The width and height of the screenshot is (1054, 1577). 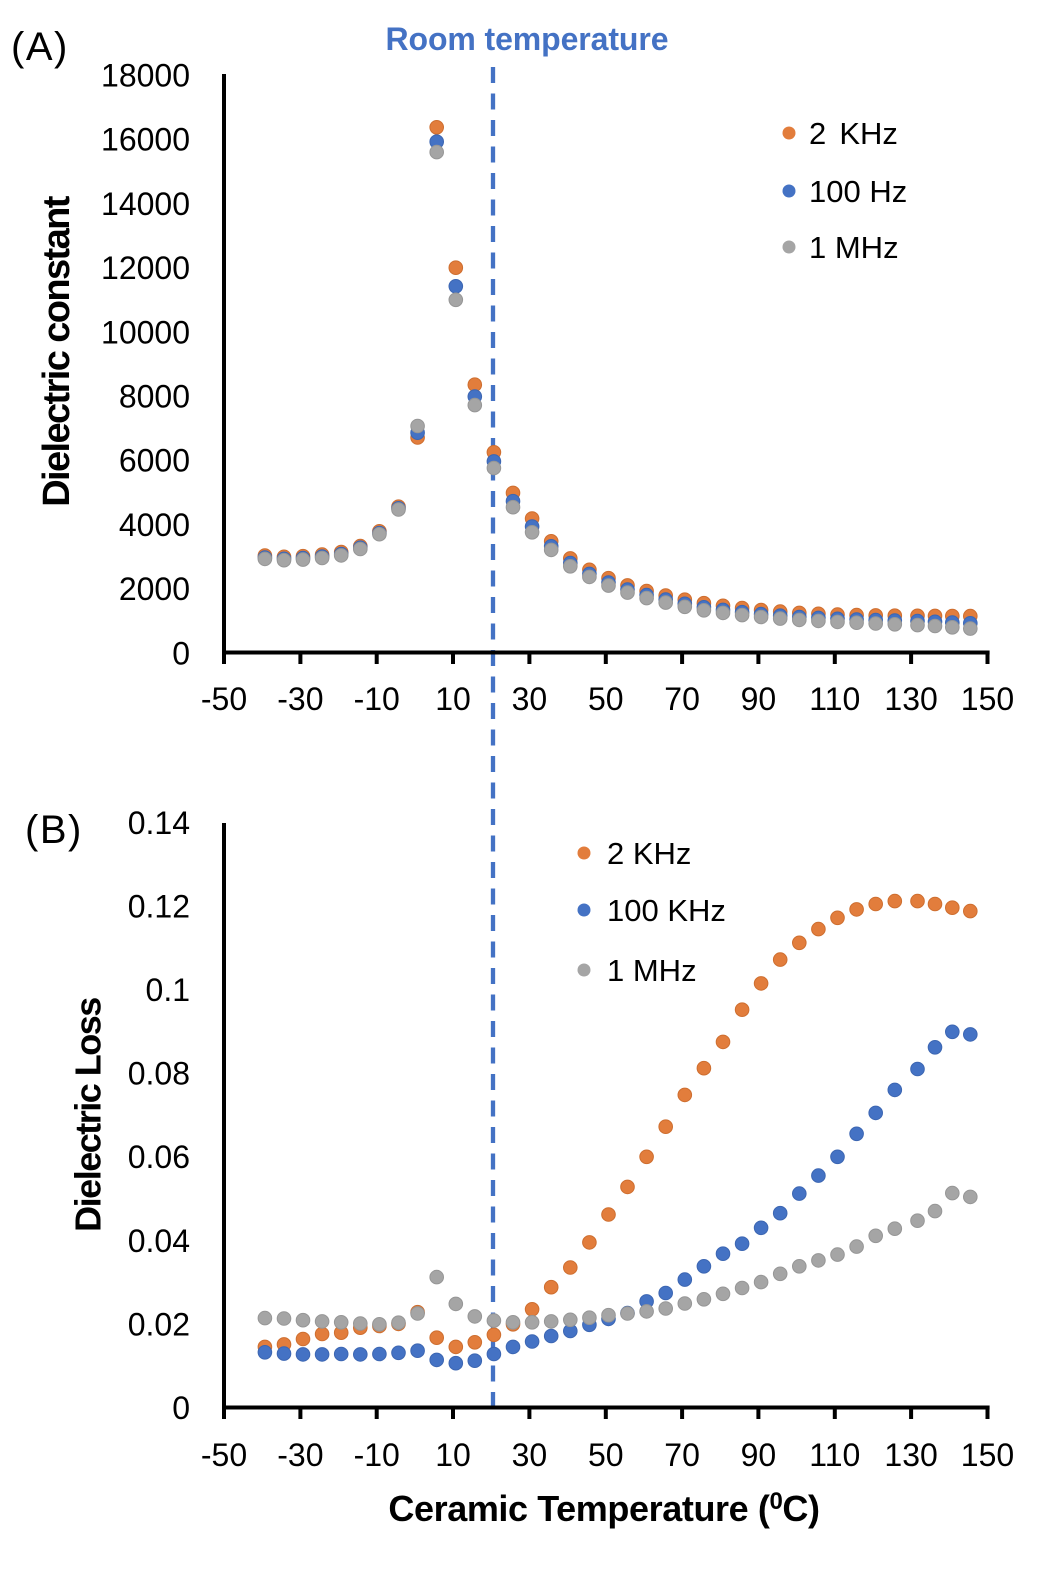 I want to click on svg-text: 0.08, so click(x=159, y=1074).